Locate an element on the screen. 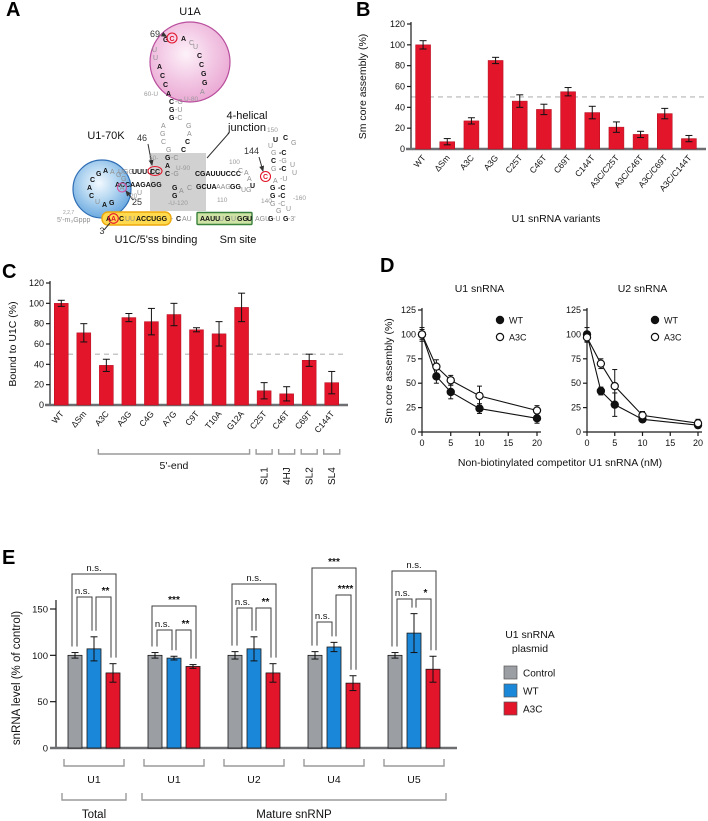 This screenshot has height=821, width=708. panel-d-label: D is located at coordinates (387, 266).